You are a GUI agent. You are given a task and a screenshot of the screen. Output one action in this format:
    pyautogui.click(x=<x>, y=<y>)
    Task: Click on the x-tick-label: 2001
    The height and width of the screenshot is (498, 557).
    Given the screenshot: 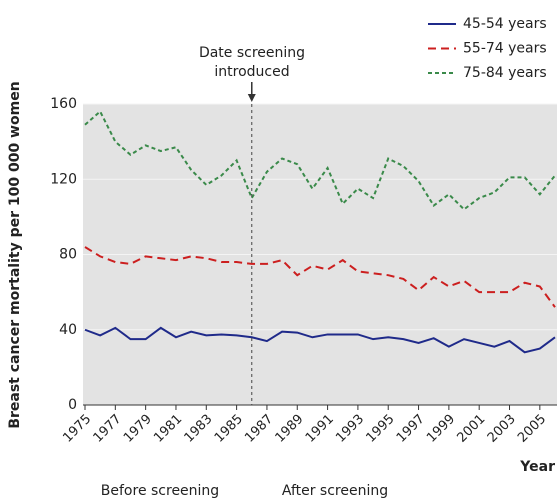 What is the action you would take?
    pyautogui.click(x=471, y=429)
    